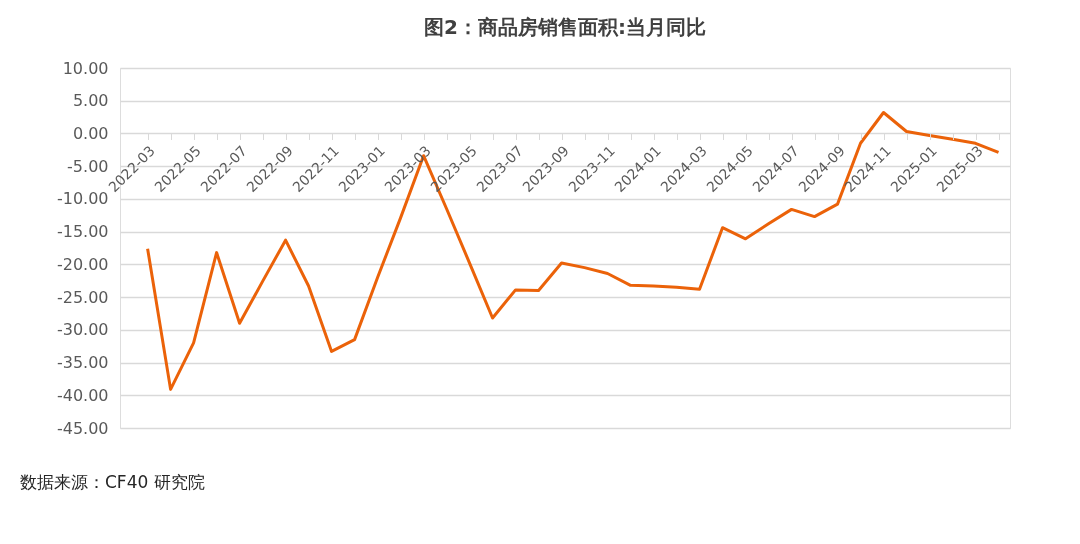  I want to click on y-tick-label: 10.00, so click(85, 68).